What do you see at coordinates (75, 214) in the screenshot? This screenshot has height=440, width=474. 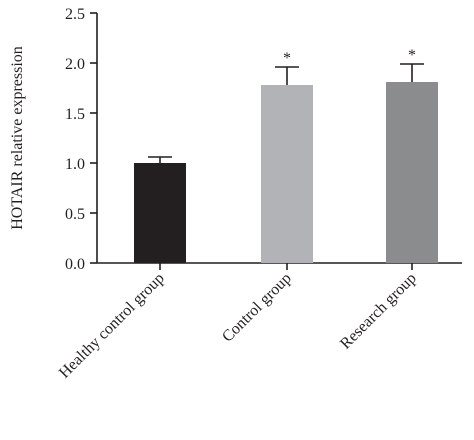 I see `y-tick-label: 0.5` at bounding box center [75, 214].